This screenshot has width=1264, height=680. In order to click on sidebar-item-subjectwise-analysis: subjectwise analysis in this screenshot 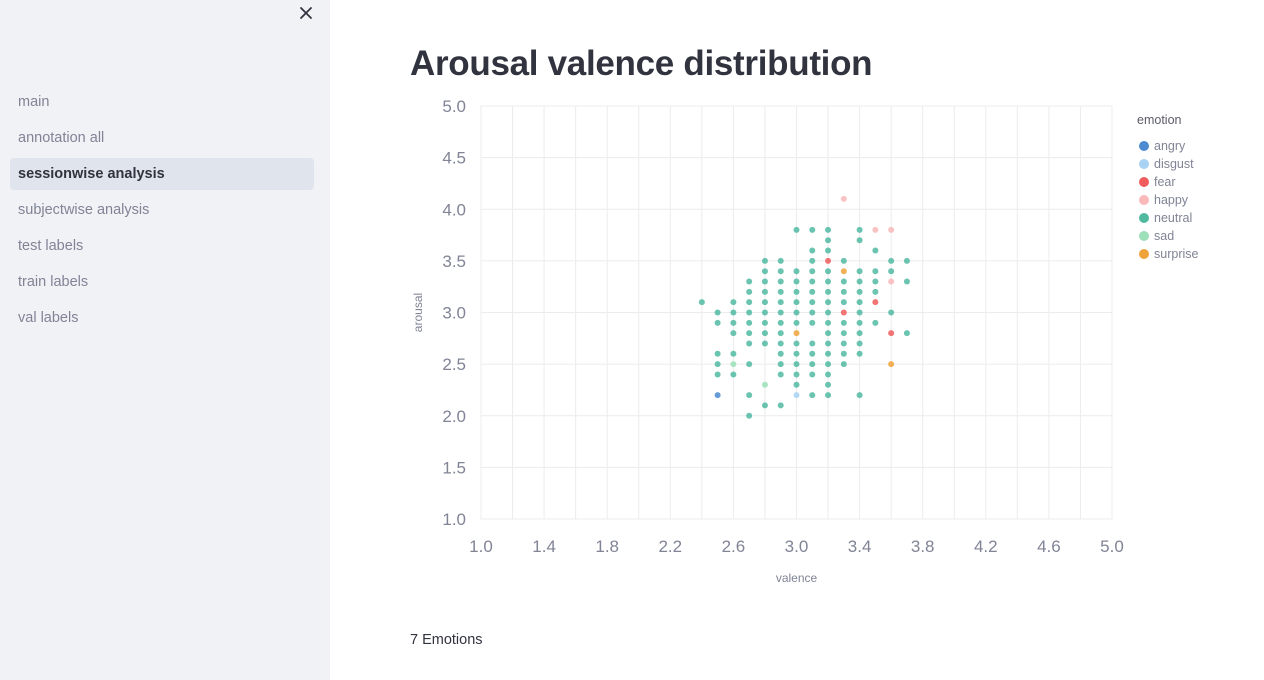, I will do `click(84, 210)`.